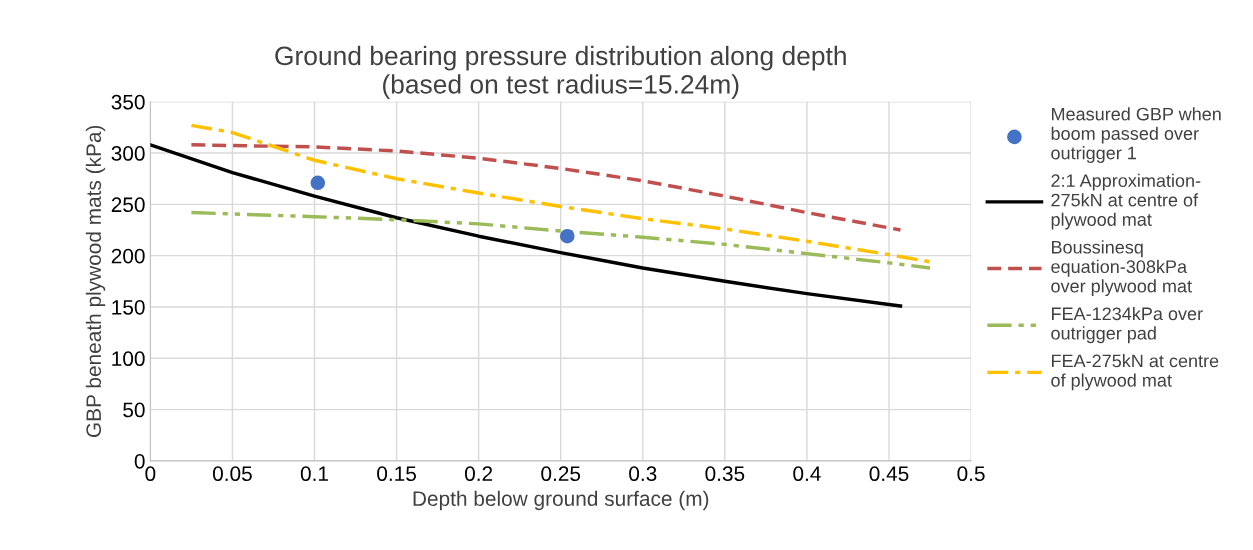 The image size is (1253, 550). Describe the element at coordinates (561, 474) in the screenshot. I see `x-tick-label: 0.25` at that location.